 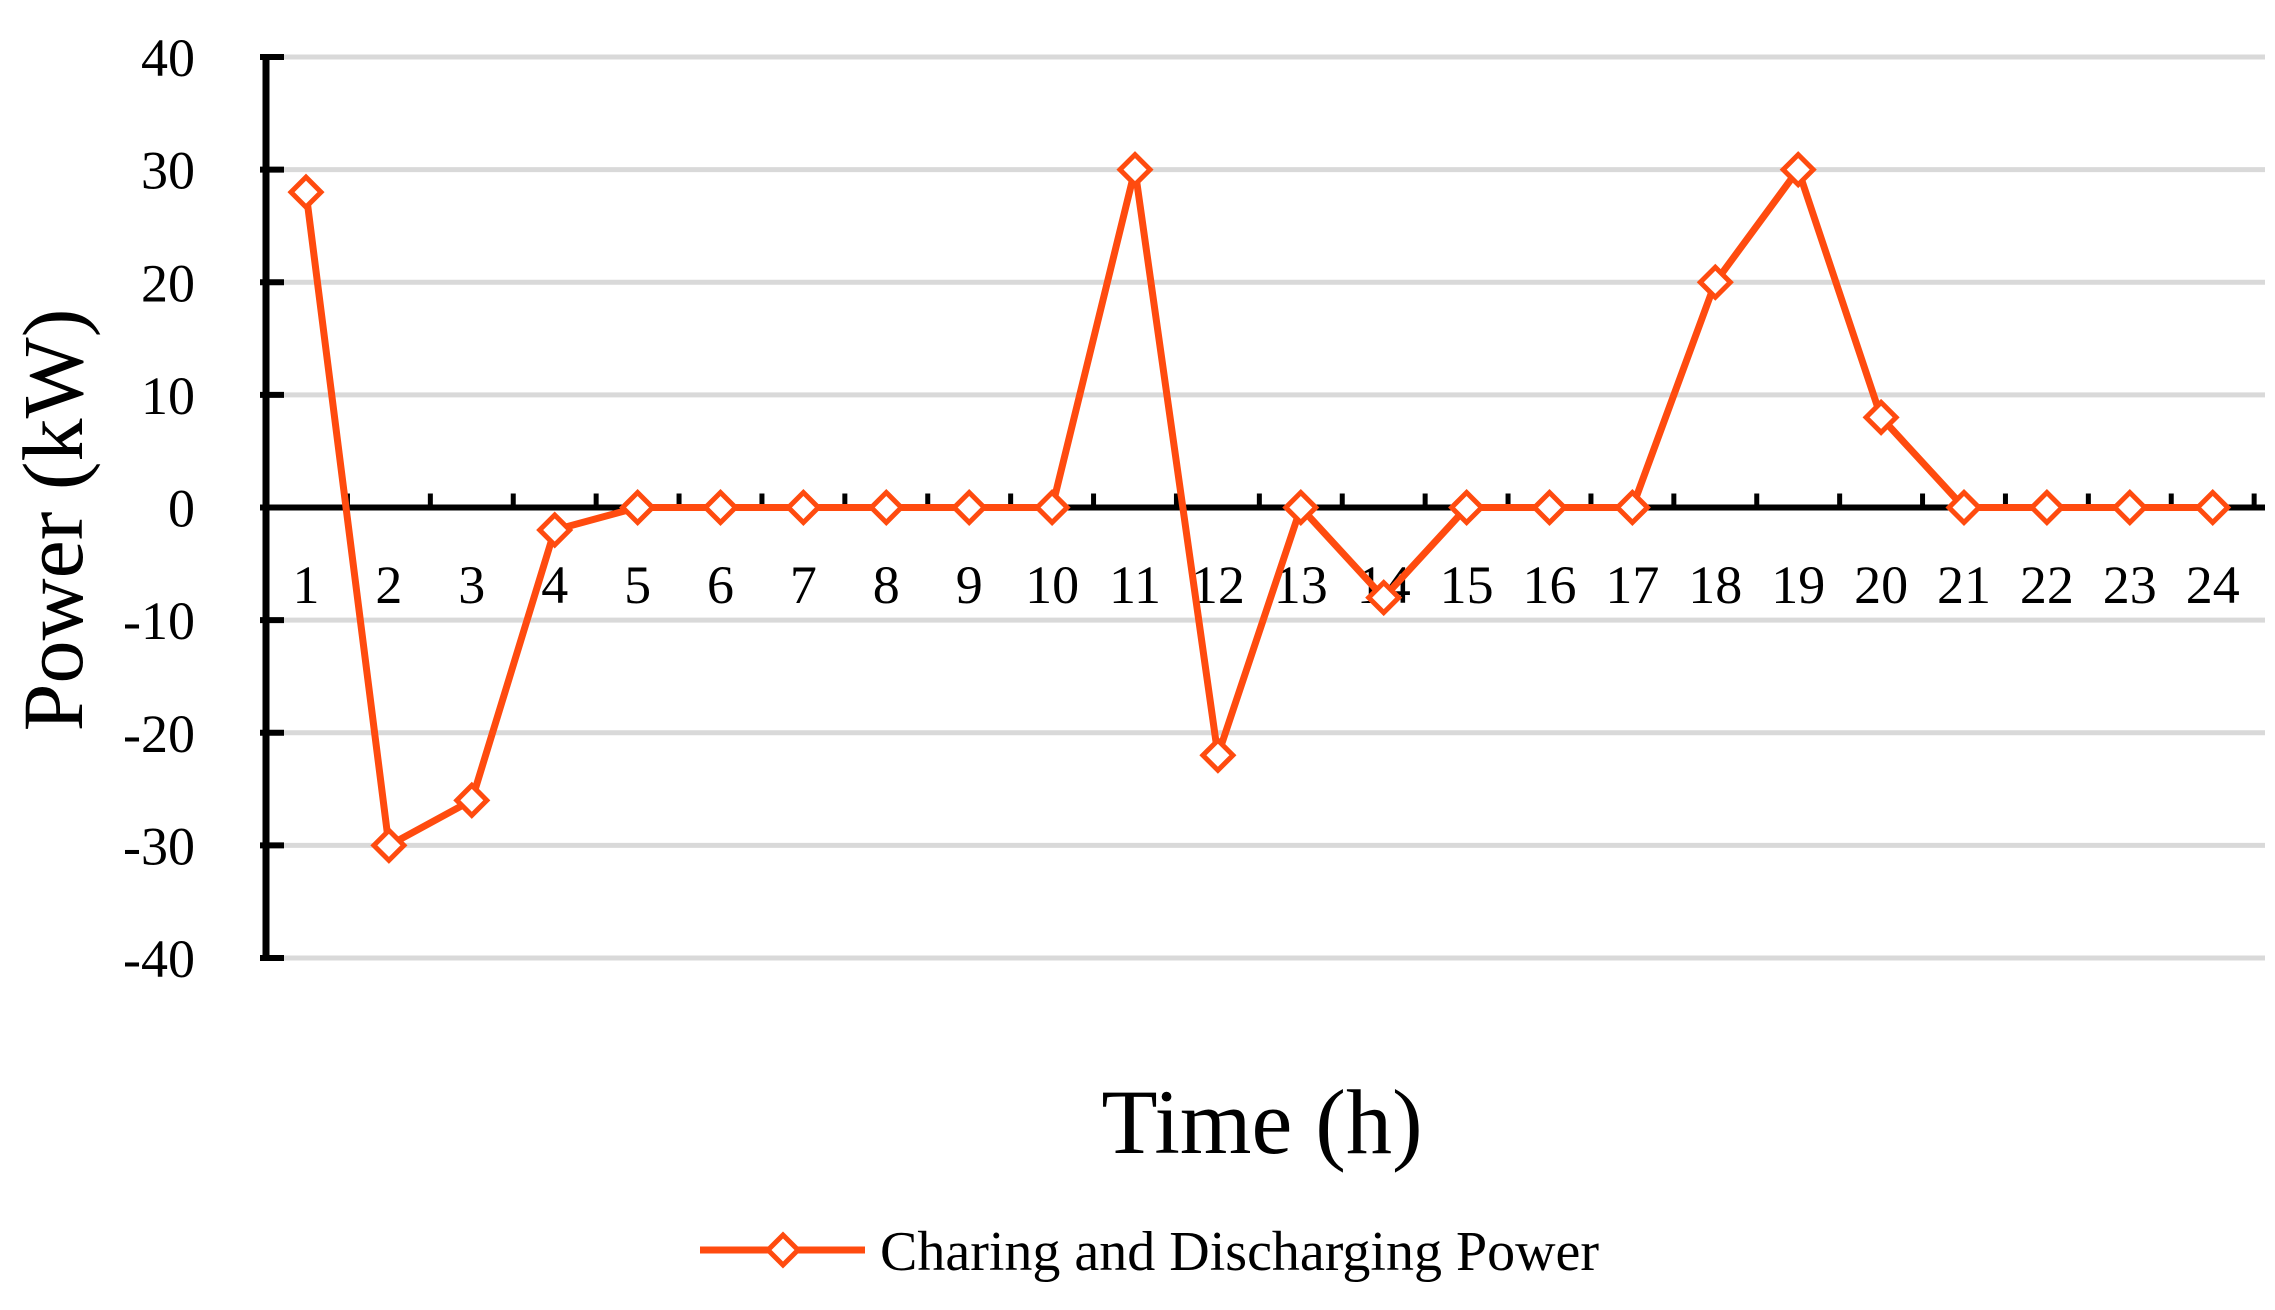 I want to click on x-tick-label: 22, so click(x=2047, y=585).